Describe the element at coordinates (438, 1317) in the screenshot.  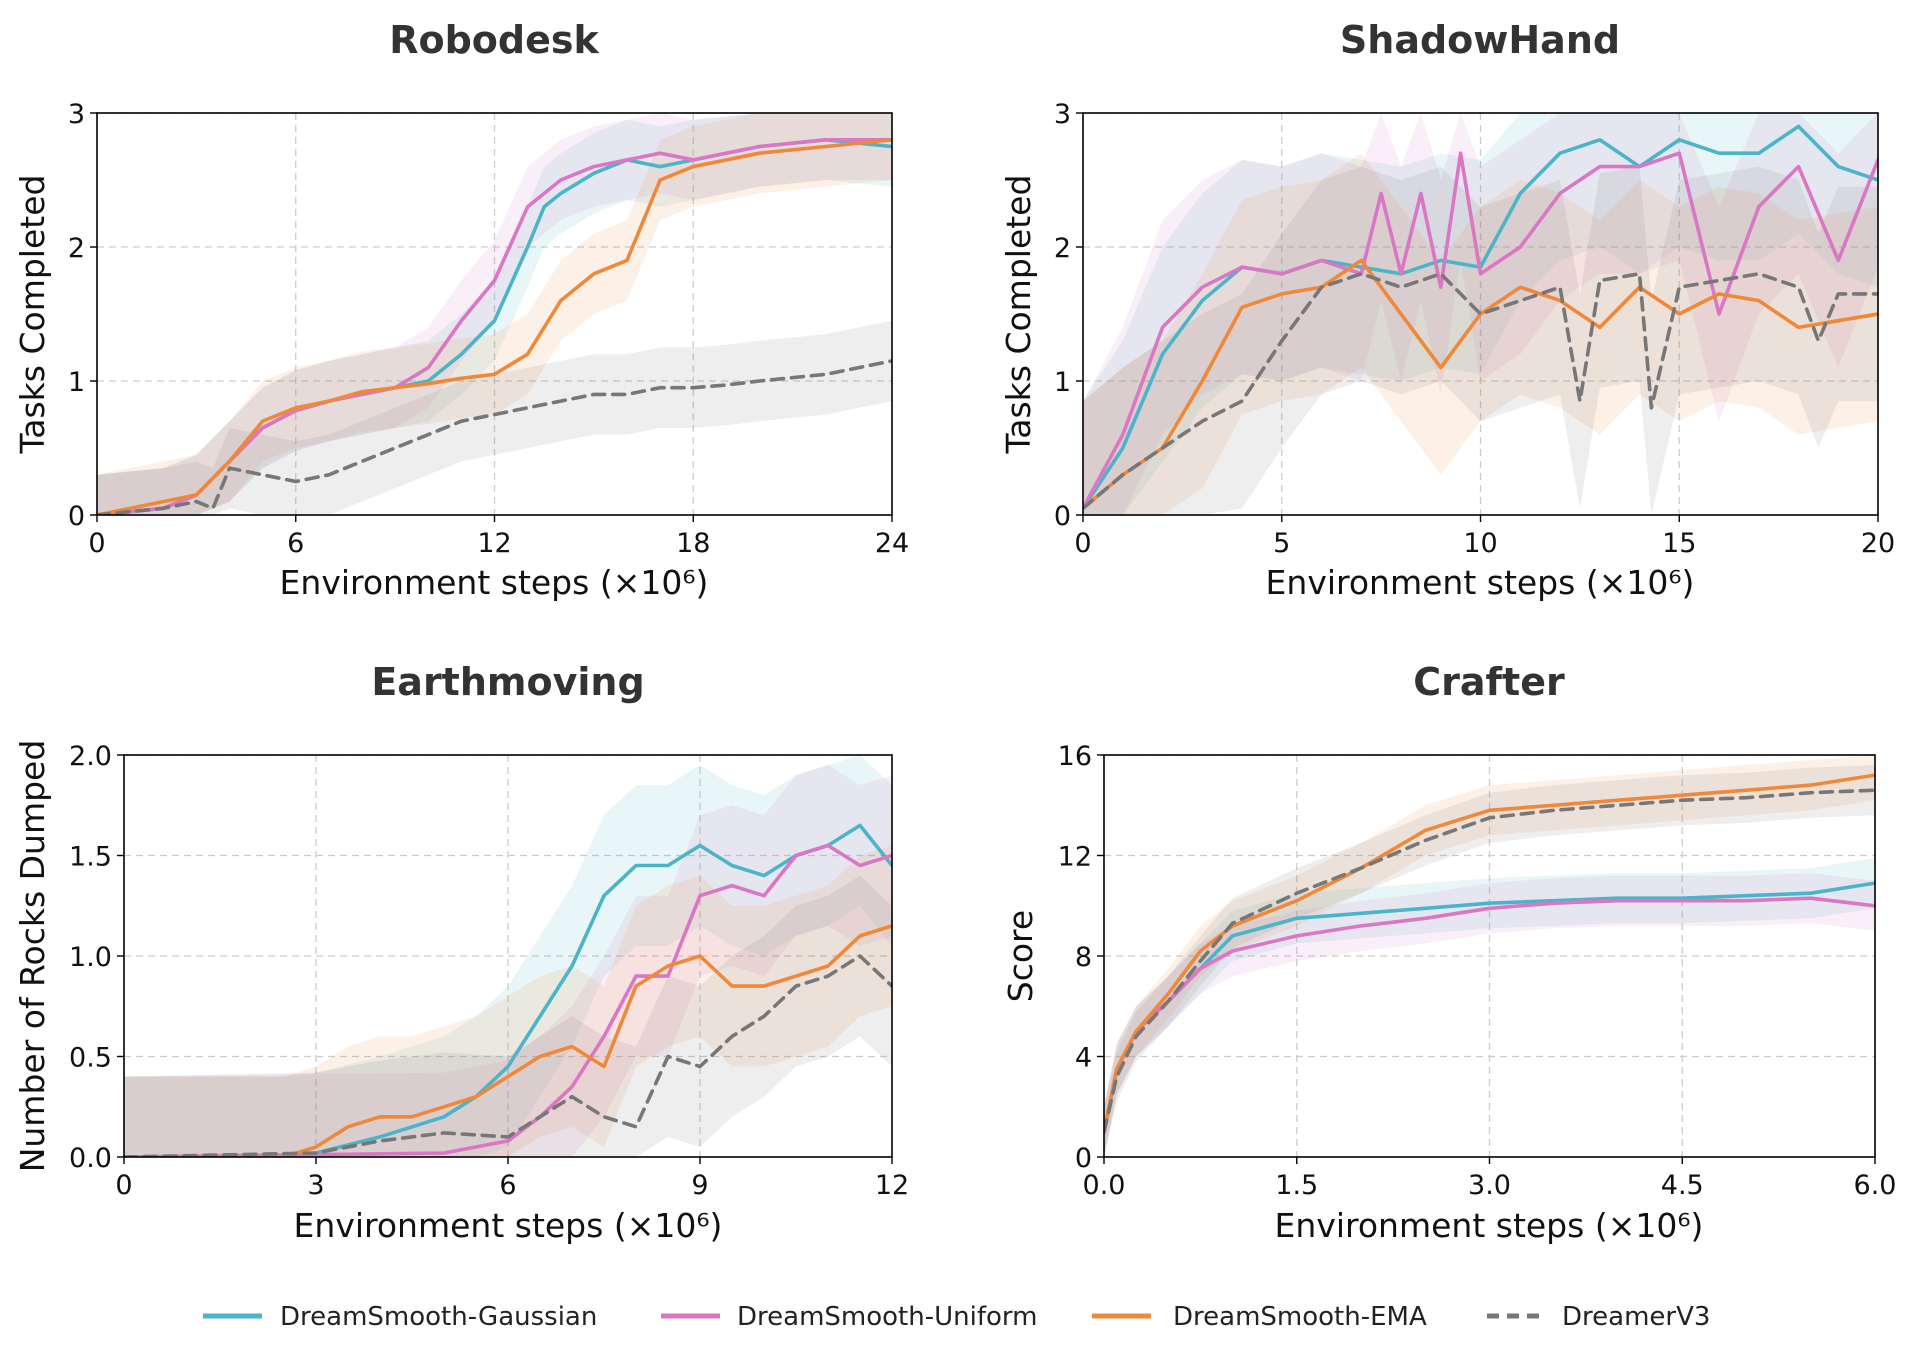
I see `legend-label: DreamSmooth-Gaussian` at that location.